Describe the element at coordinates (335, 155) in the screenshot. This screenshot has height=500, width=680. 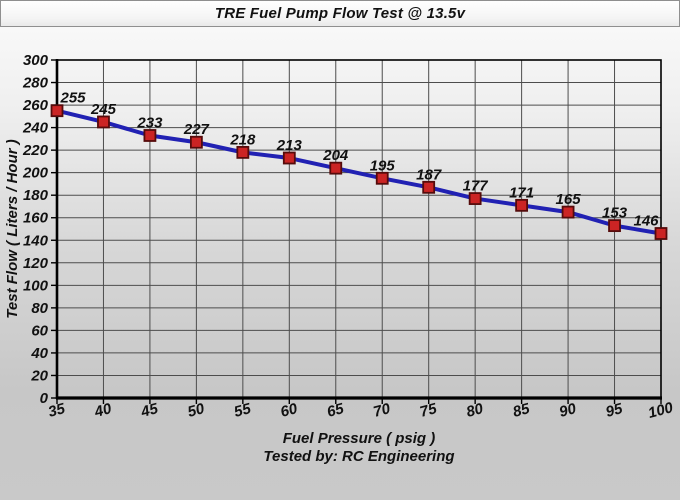
I see `data-point-label: 204` at that location.